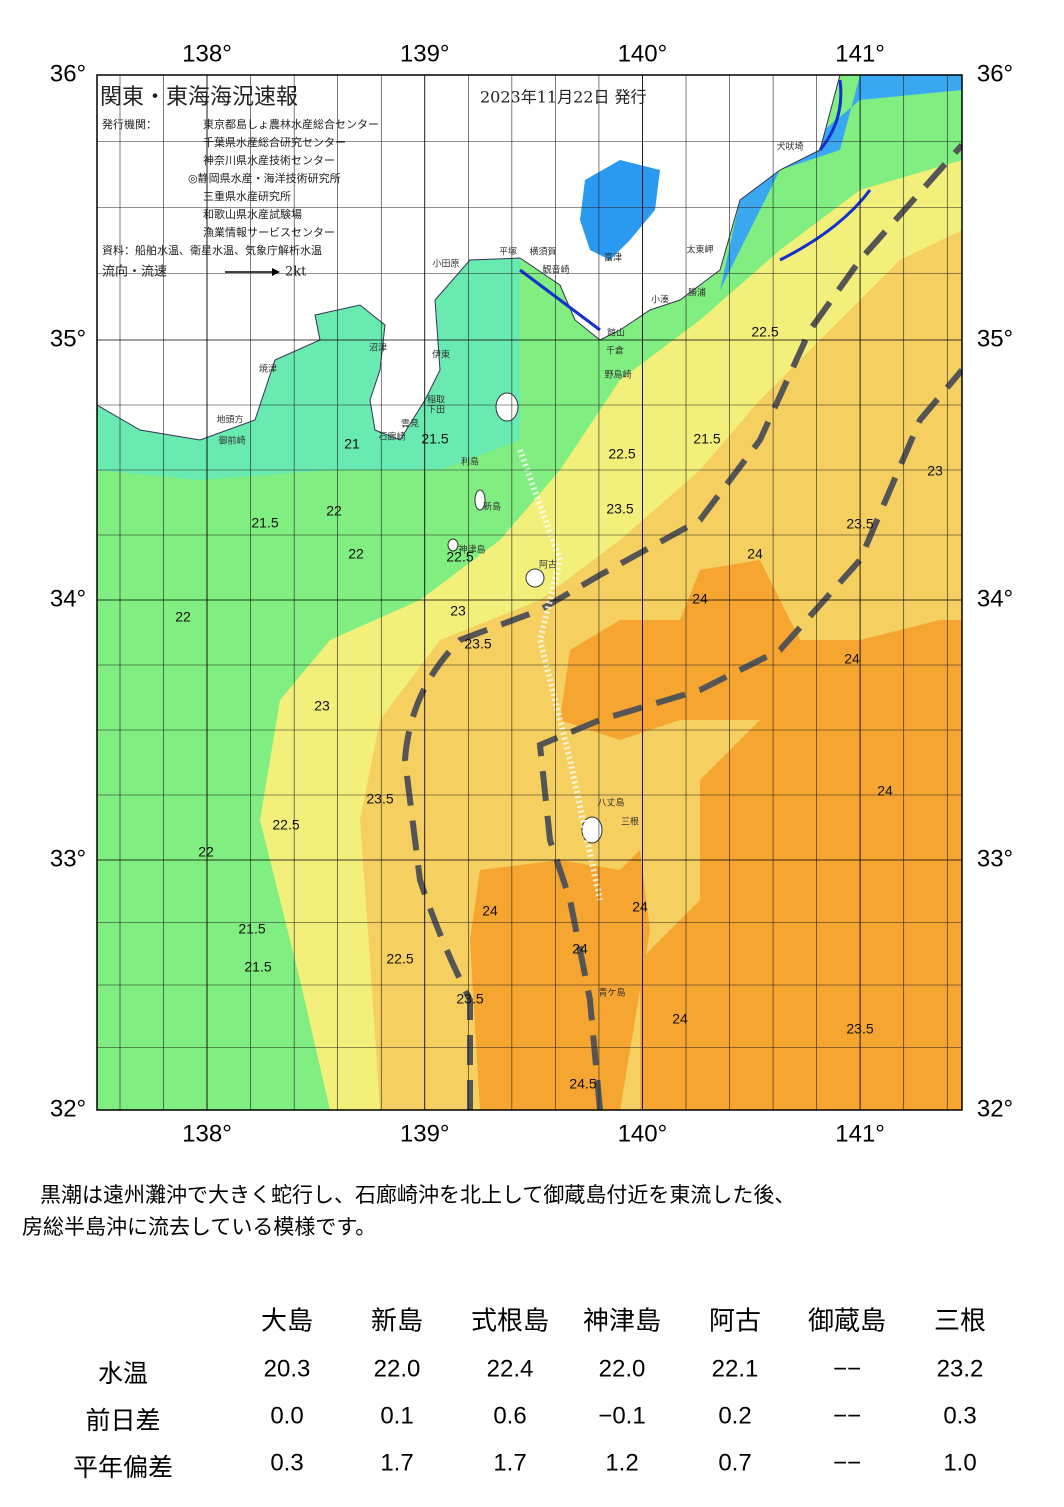 The image size is (1064, 1507). Describe the element at coordinates (510, 1368) in the screenshot. I see `table-cell: 22.4` at that location.